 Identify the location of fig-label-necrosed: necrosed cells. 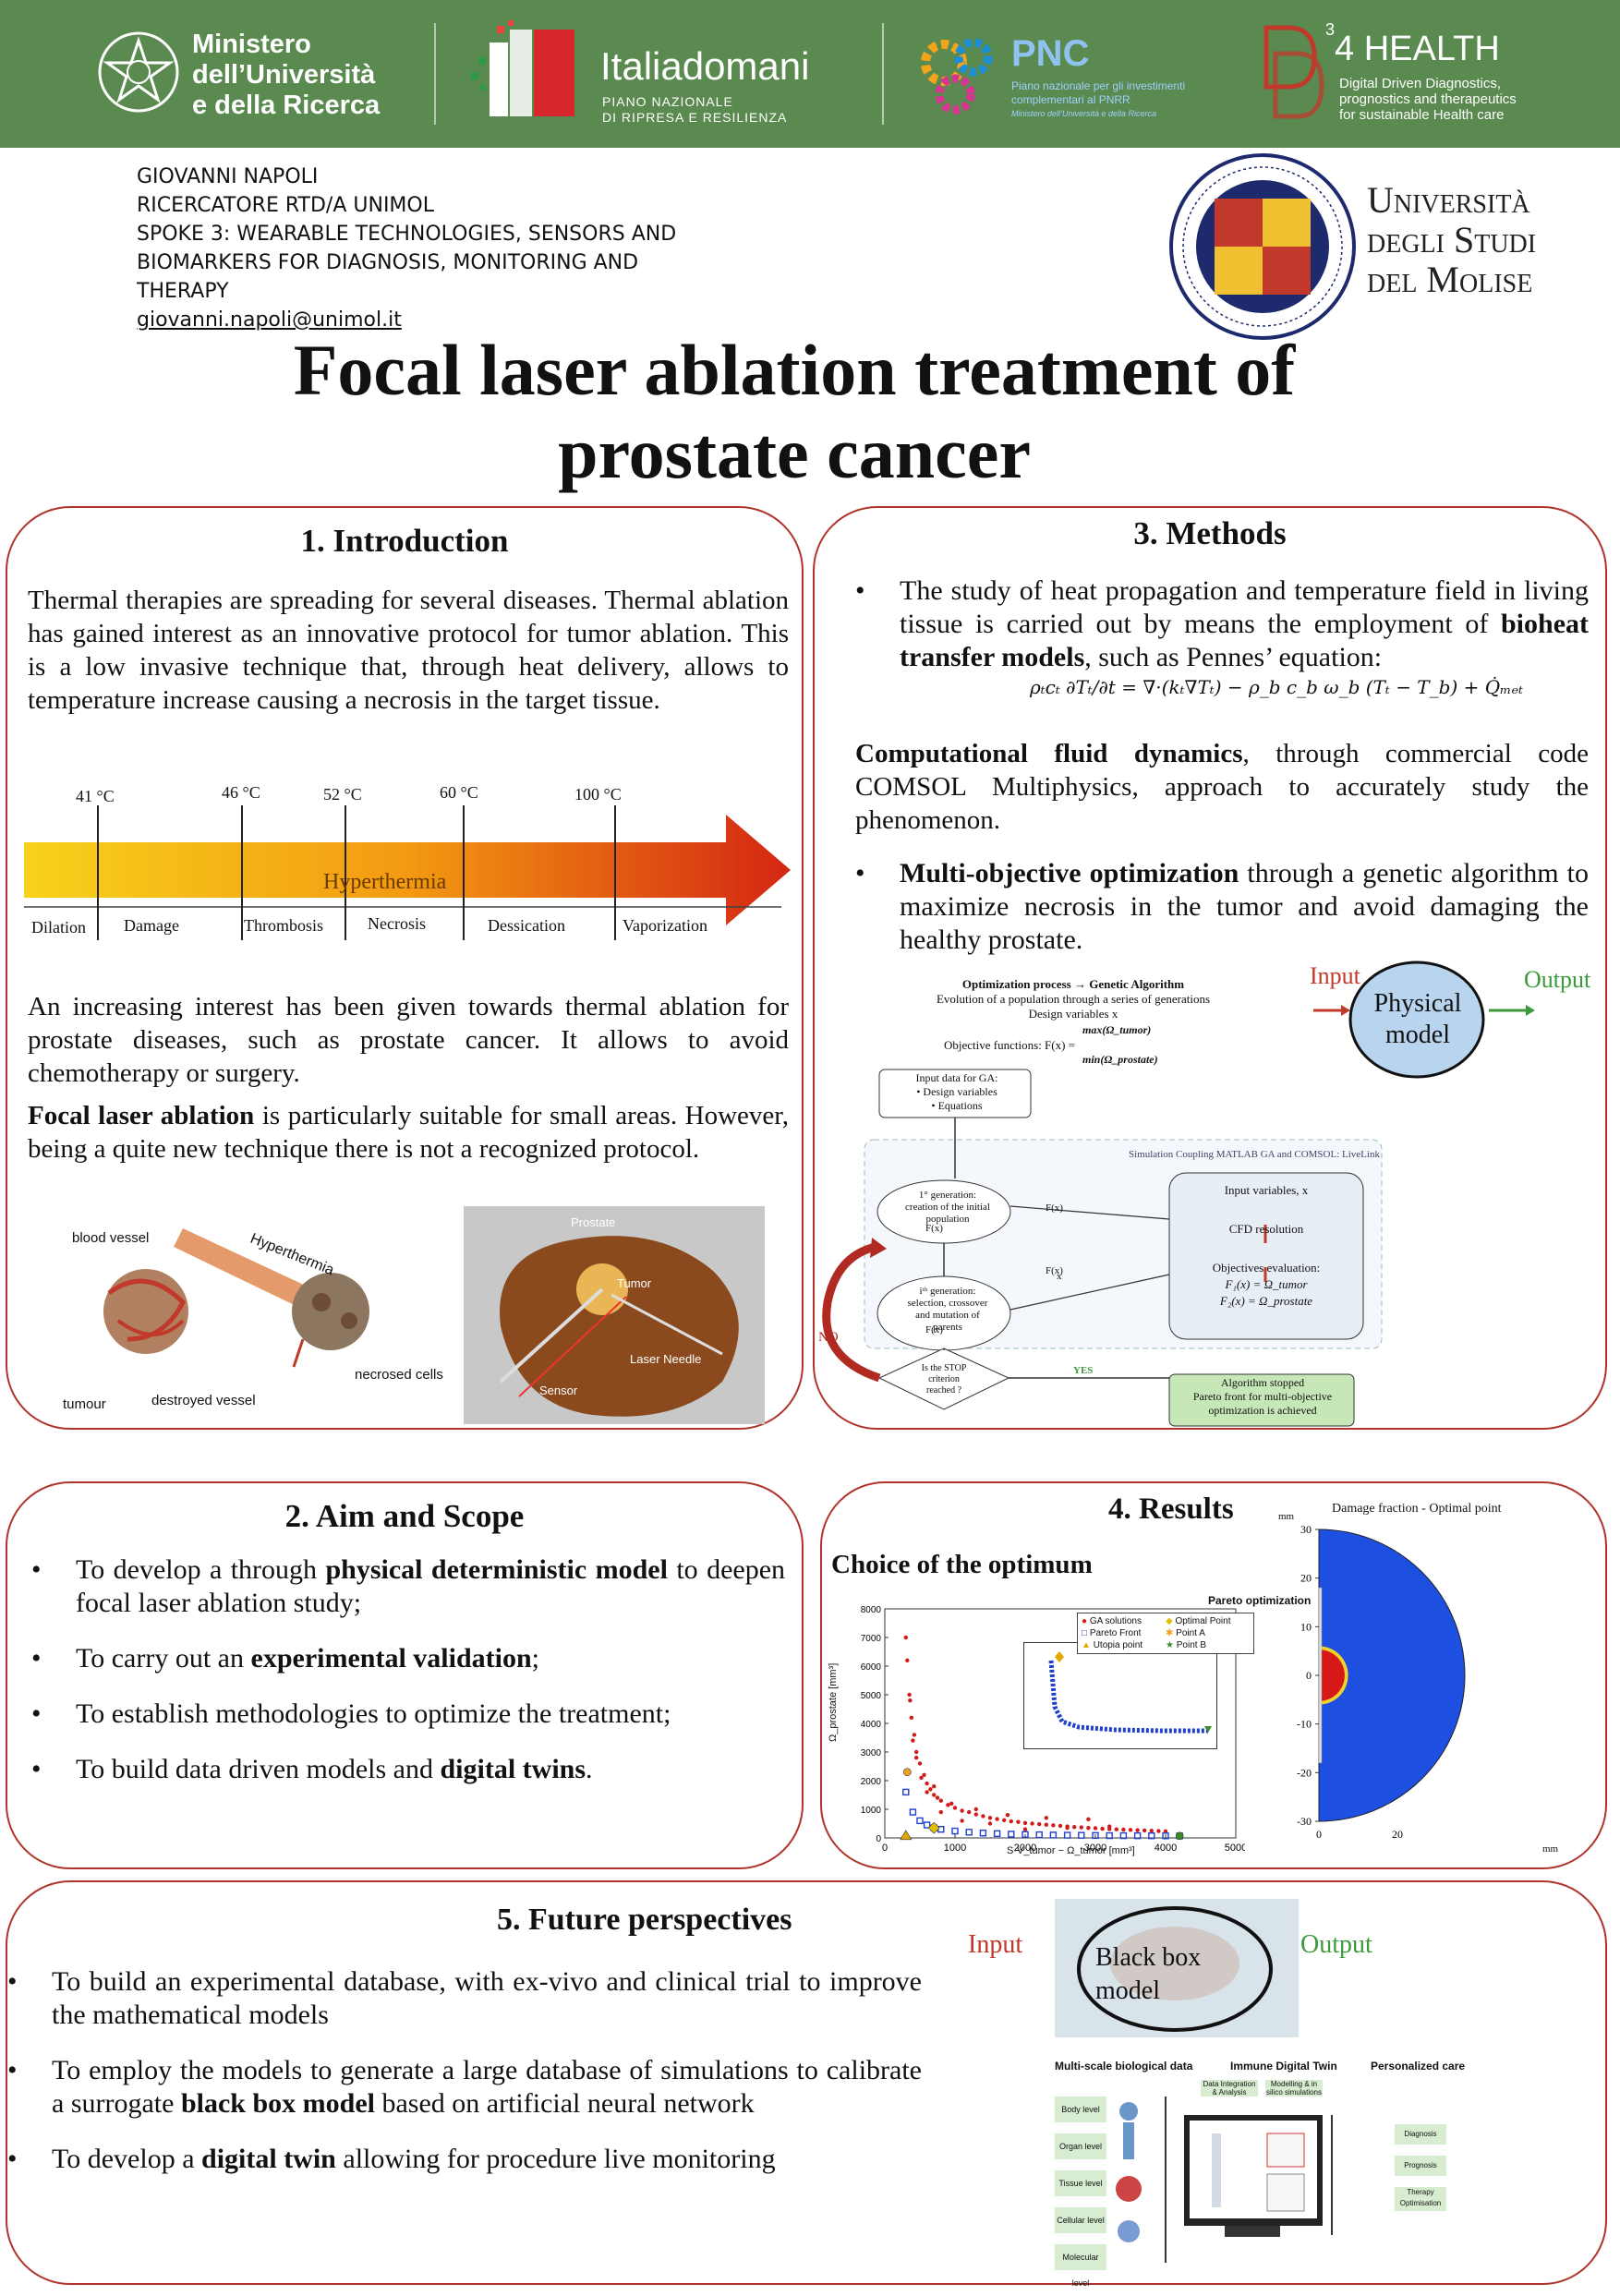
(399, 1375).